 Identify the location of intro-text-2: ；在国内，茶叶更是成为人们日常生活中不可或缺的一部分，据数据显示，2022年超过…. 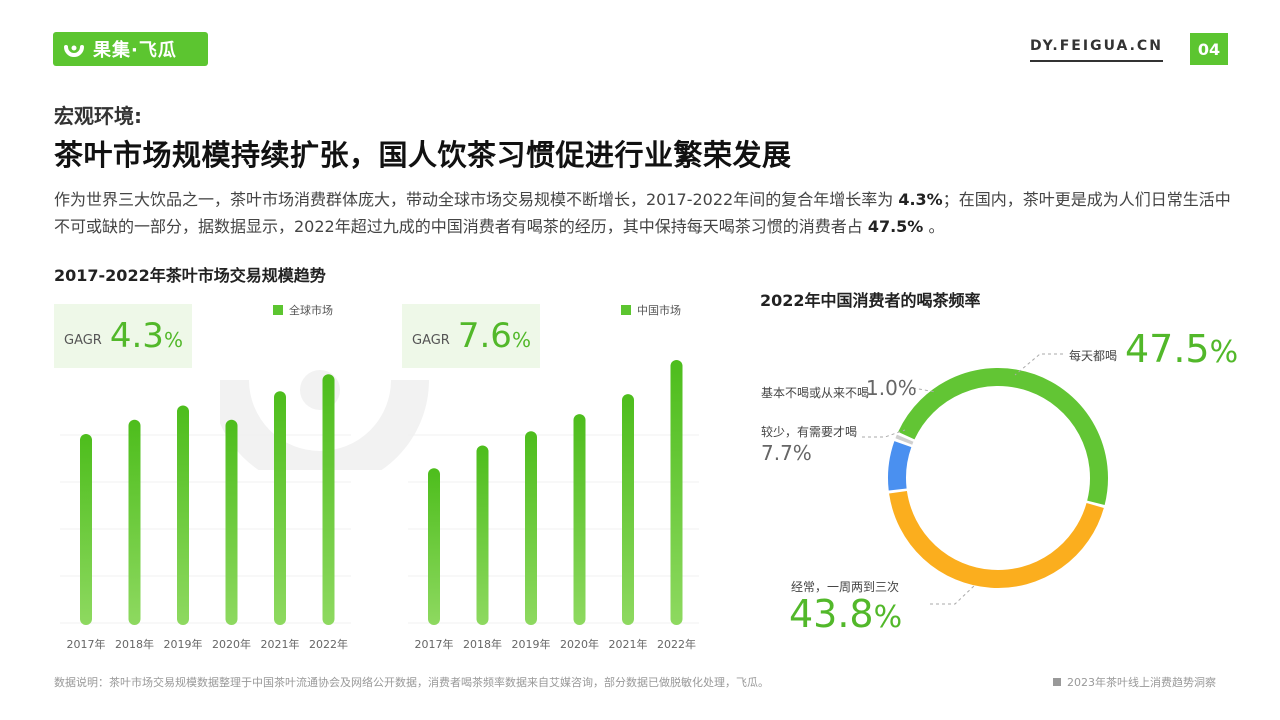
(642, 213).